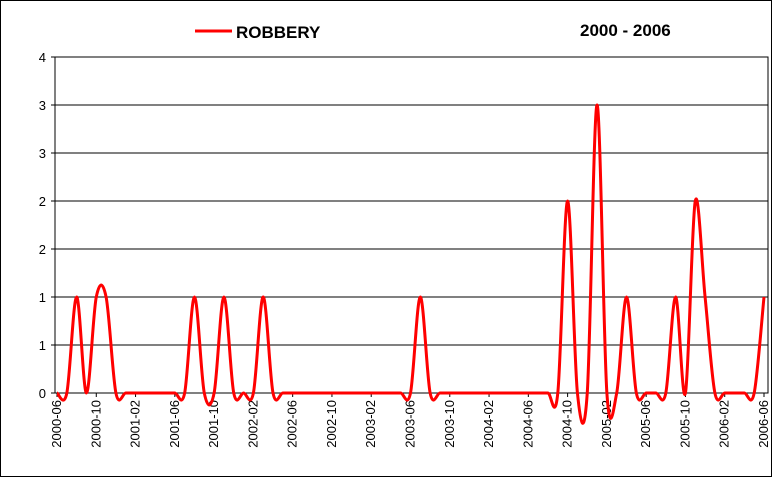  Describe the element at coordinates (95, 424) in the screenshot. I see `x-tick-label: 2000-10` at that location.